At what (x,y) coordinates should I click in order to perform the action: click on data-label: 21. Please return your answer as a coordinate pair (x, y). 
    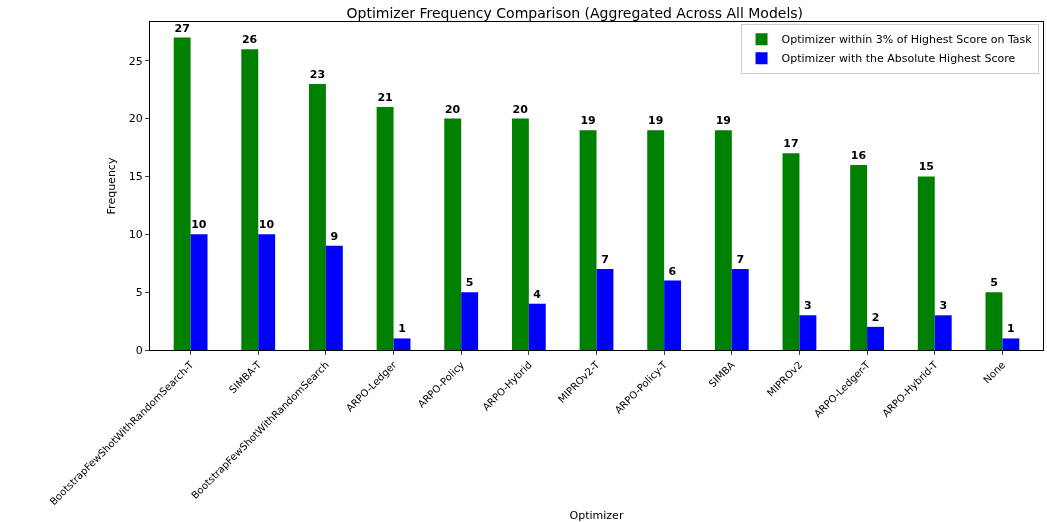
    Looking at the image, I should click on (385, 98).